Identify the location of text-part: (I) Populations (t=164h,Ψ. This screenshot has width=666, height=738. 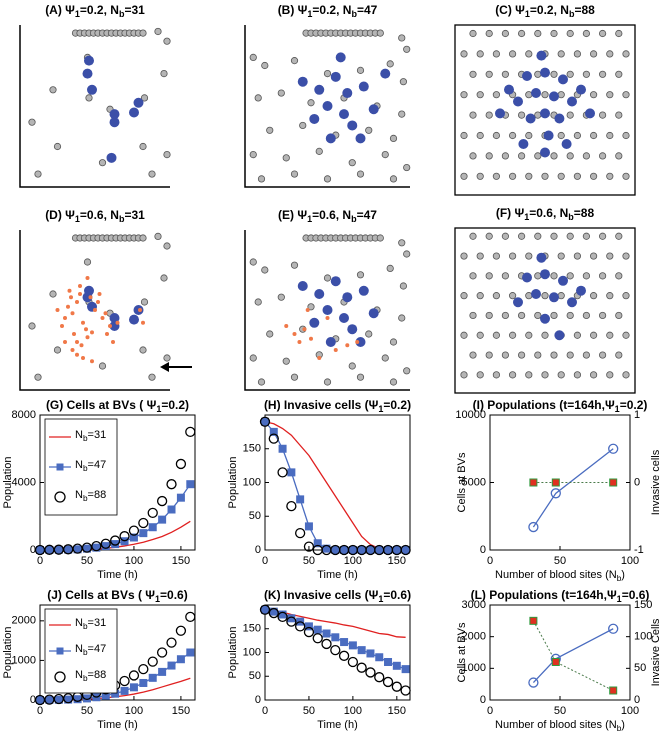
(544, 405).